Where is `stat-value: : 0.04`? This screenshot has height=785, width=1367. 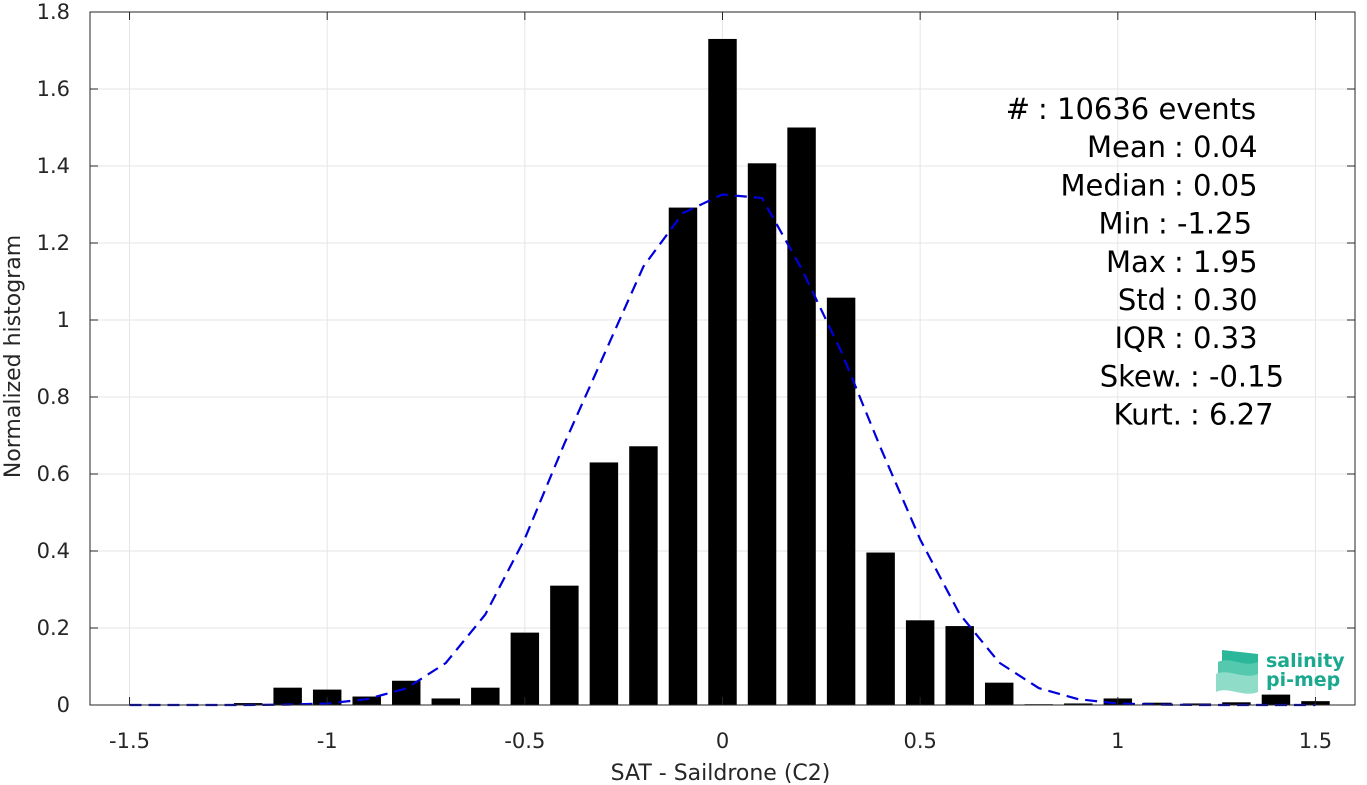 stat-value: : 0.04 is located at coordinates (1216, 147).